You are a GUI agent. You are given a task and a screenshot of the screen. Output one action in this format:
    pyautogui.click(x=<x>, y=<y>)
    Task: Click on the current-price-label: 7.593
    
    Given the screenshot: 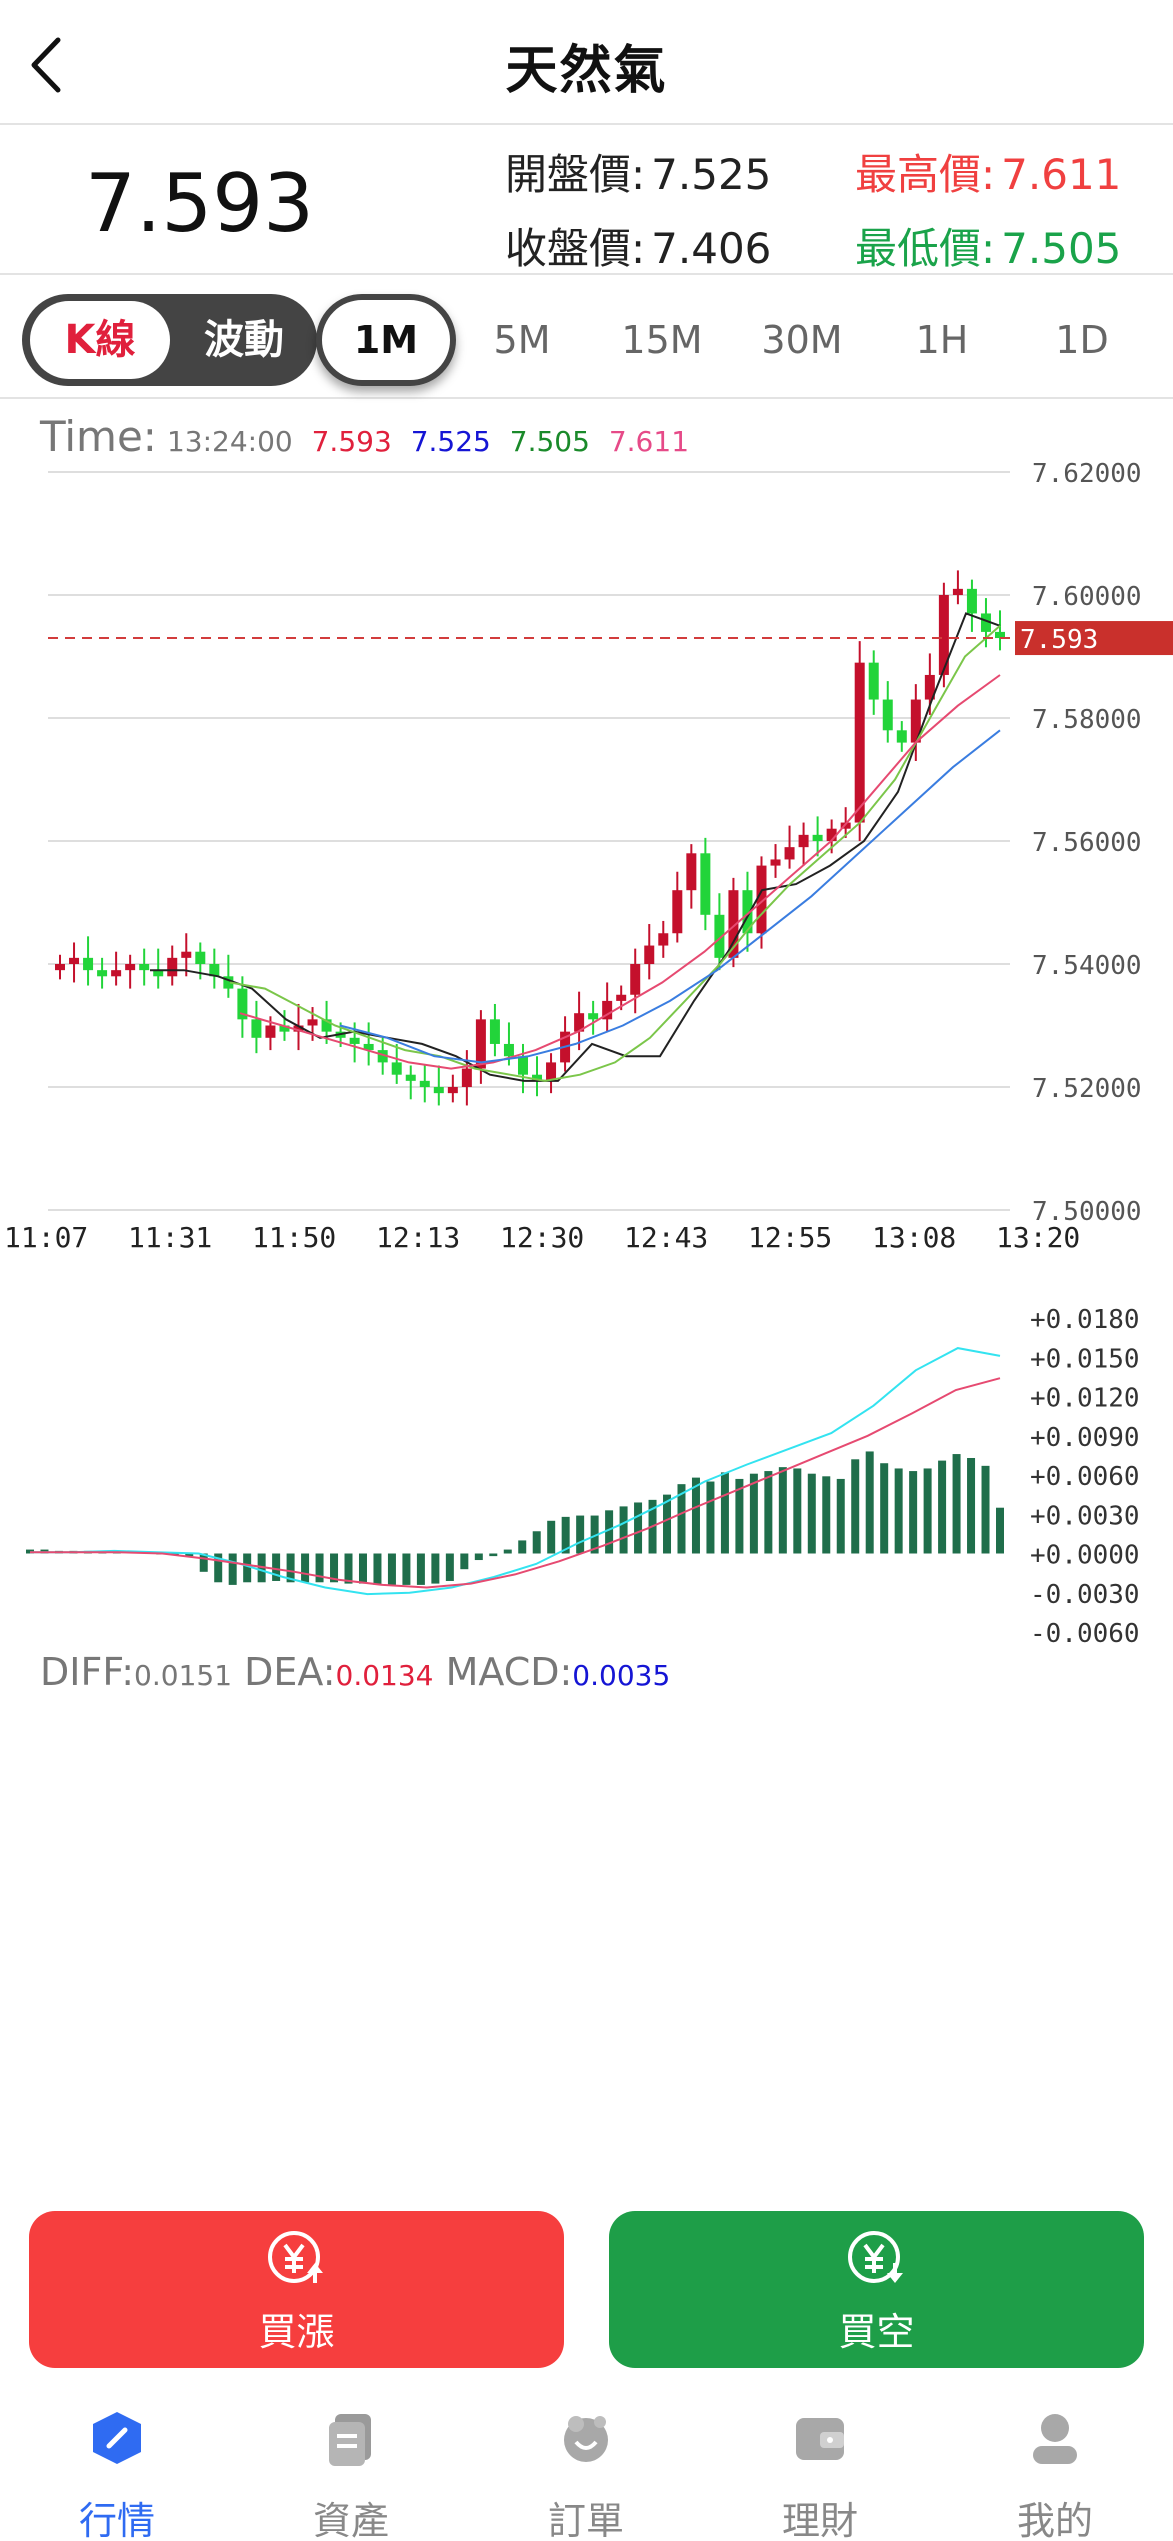 What is the action you would take?
    pyautogui.click(x=1059, y=640)
    